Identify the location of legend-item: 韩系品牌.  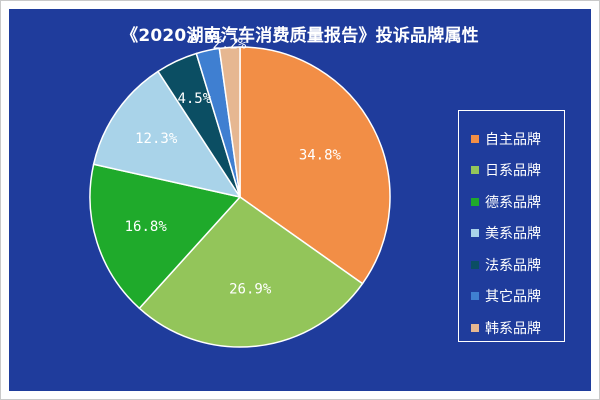
(517, 328).